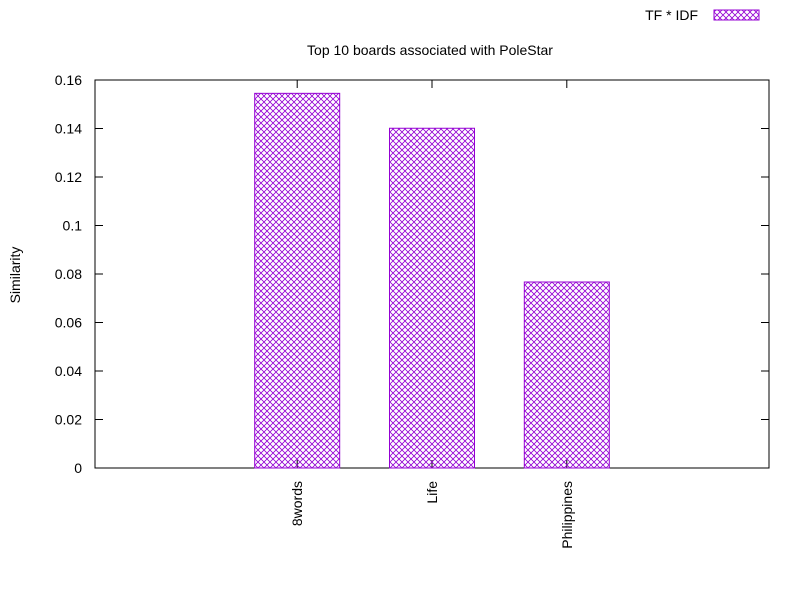  Describe the element at coordinates (736, 15) in the screenshot. I see `legend-swatch` at that location.